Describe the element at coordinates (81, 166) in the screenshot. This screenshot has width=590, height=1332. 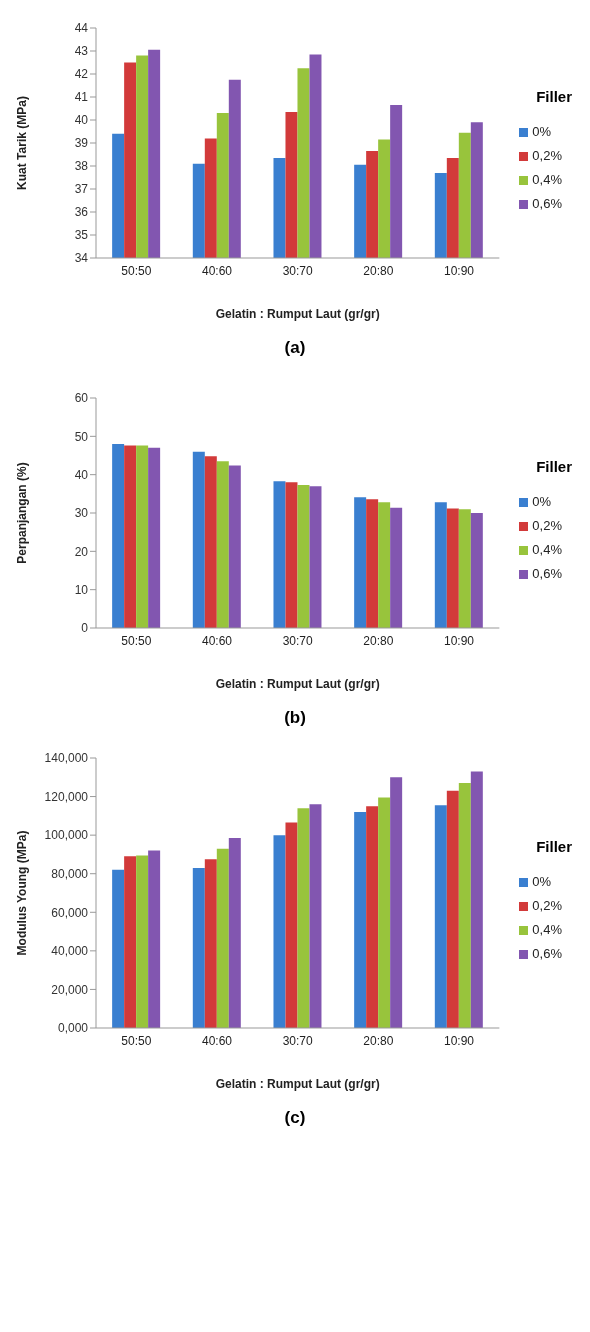
I see `y-tick-label: 38` at that location.